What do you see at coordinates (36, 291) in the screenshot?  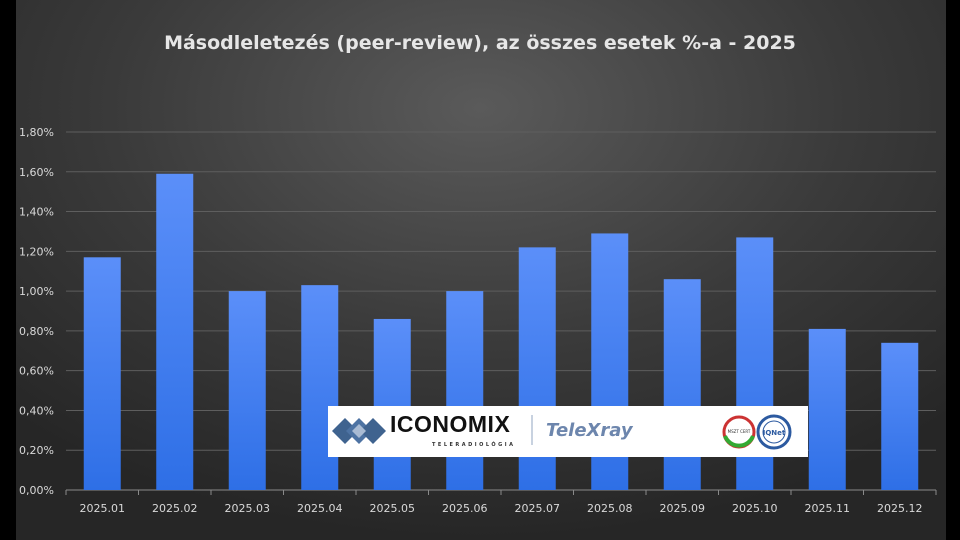 I see `y-tick-label: 1,00%` at bounding box center [36, 291].